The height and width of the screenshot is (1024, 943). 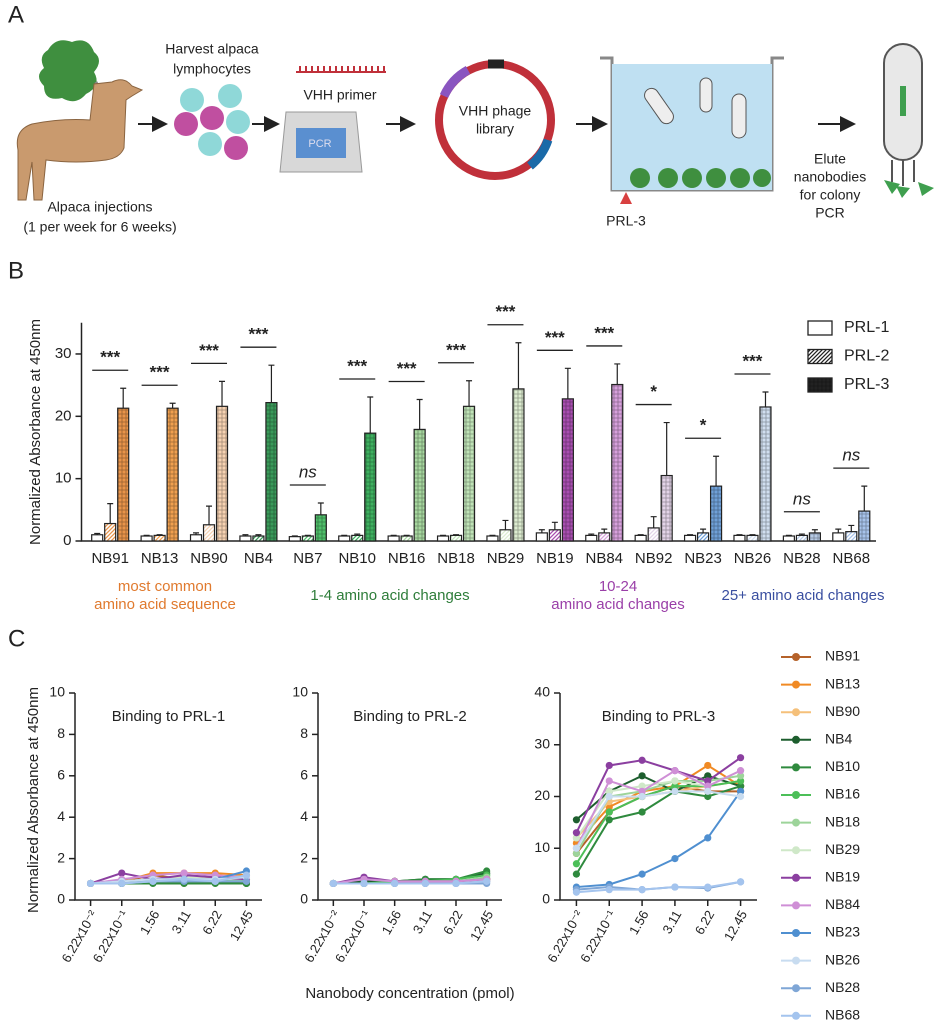 I want to click on diagram-text: PRL-3, so click(x=626, y=221).